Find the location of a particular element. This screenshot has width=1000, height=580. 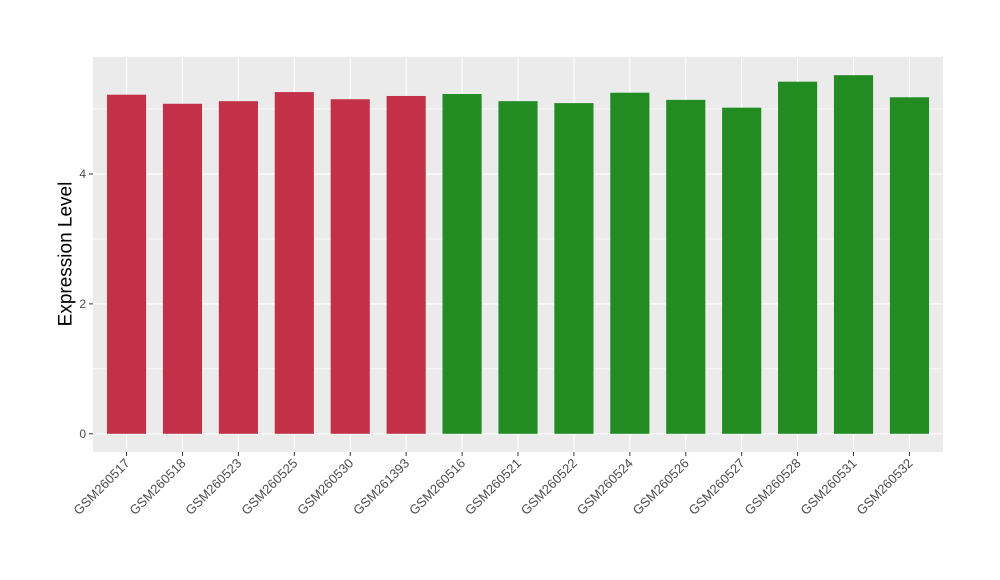

bar-GSM260532 is located at coordinates (909, 265).